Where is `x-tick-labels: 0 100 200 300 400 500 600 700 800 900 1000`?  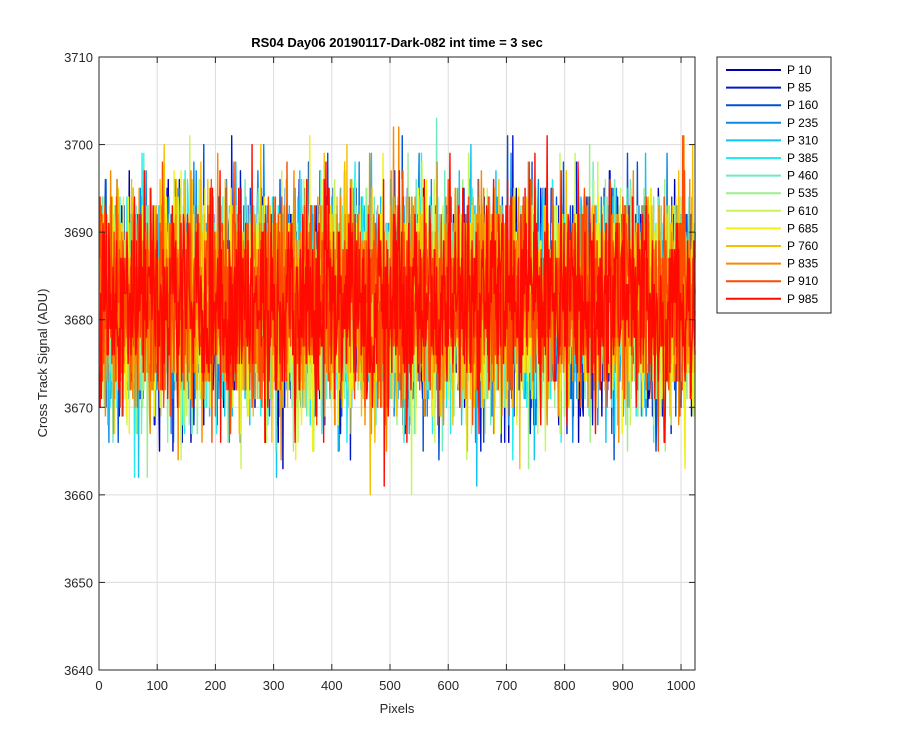 x-tick-labels: 0 100 200 300 400 500 600 700 800 900 1000 is located at coordinates (395, 685).